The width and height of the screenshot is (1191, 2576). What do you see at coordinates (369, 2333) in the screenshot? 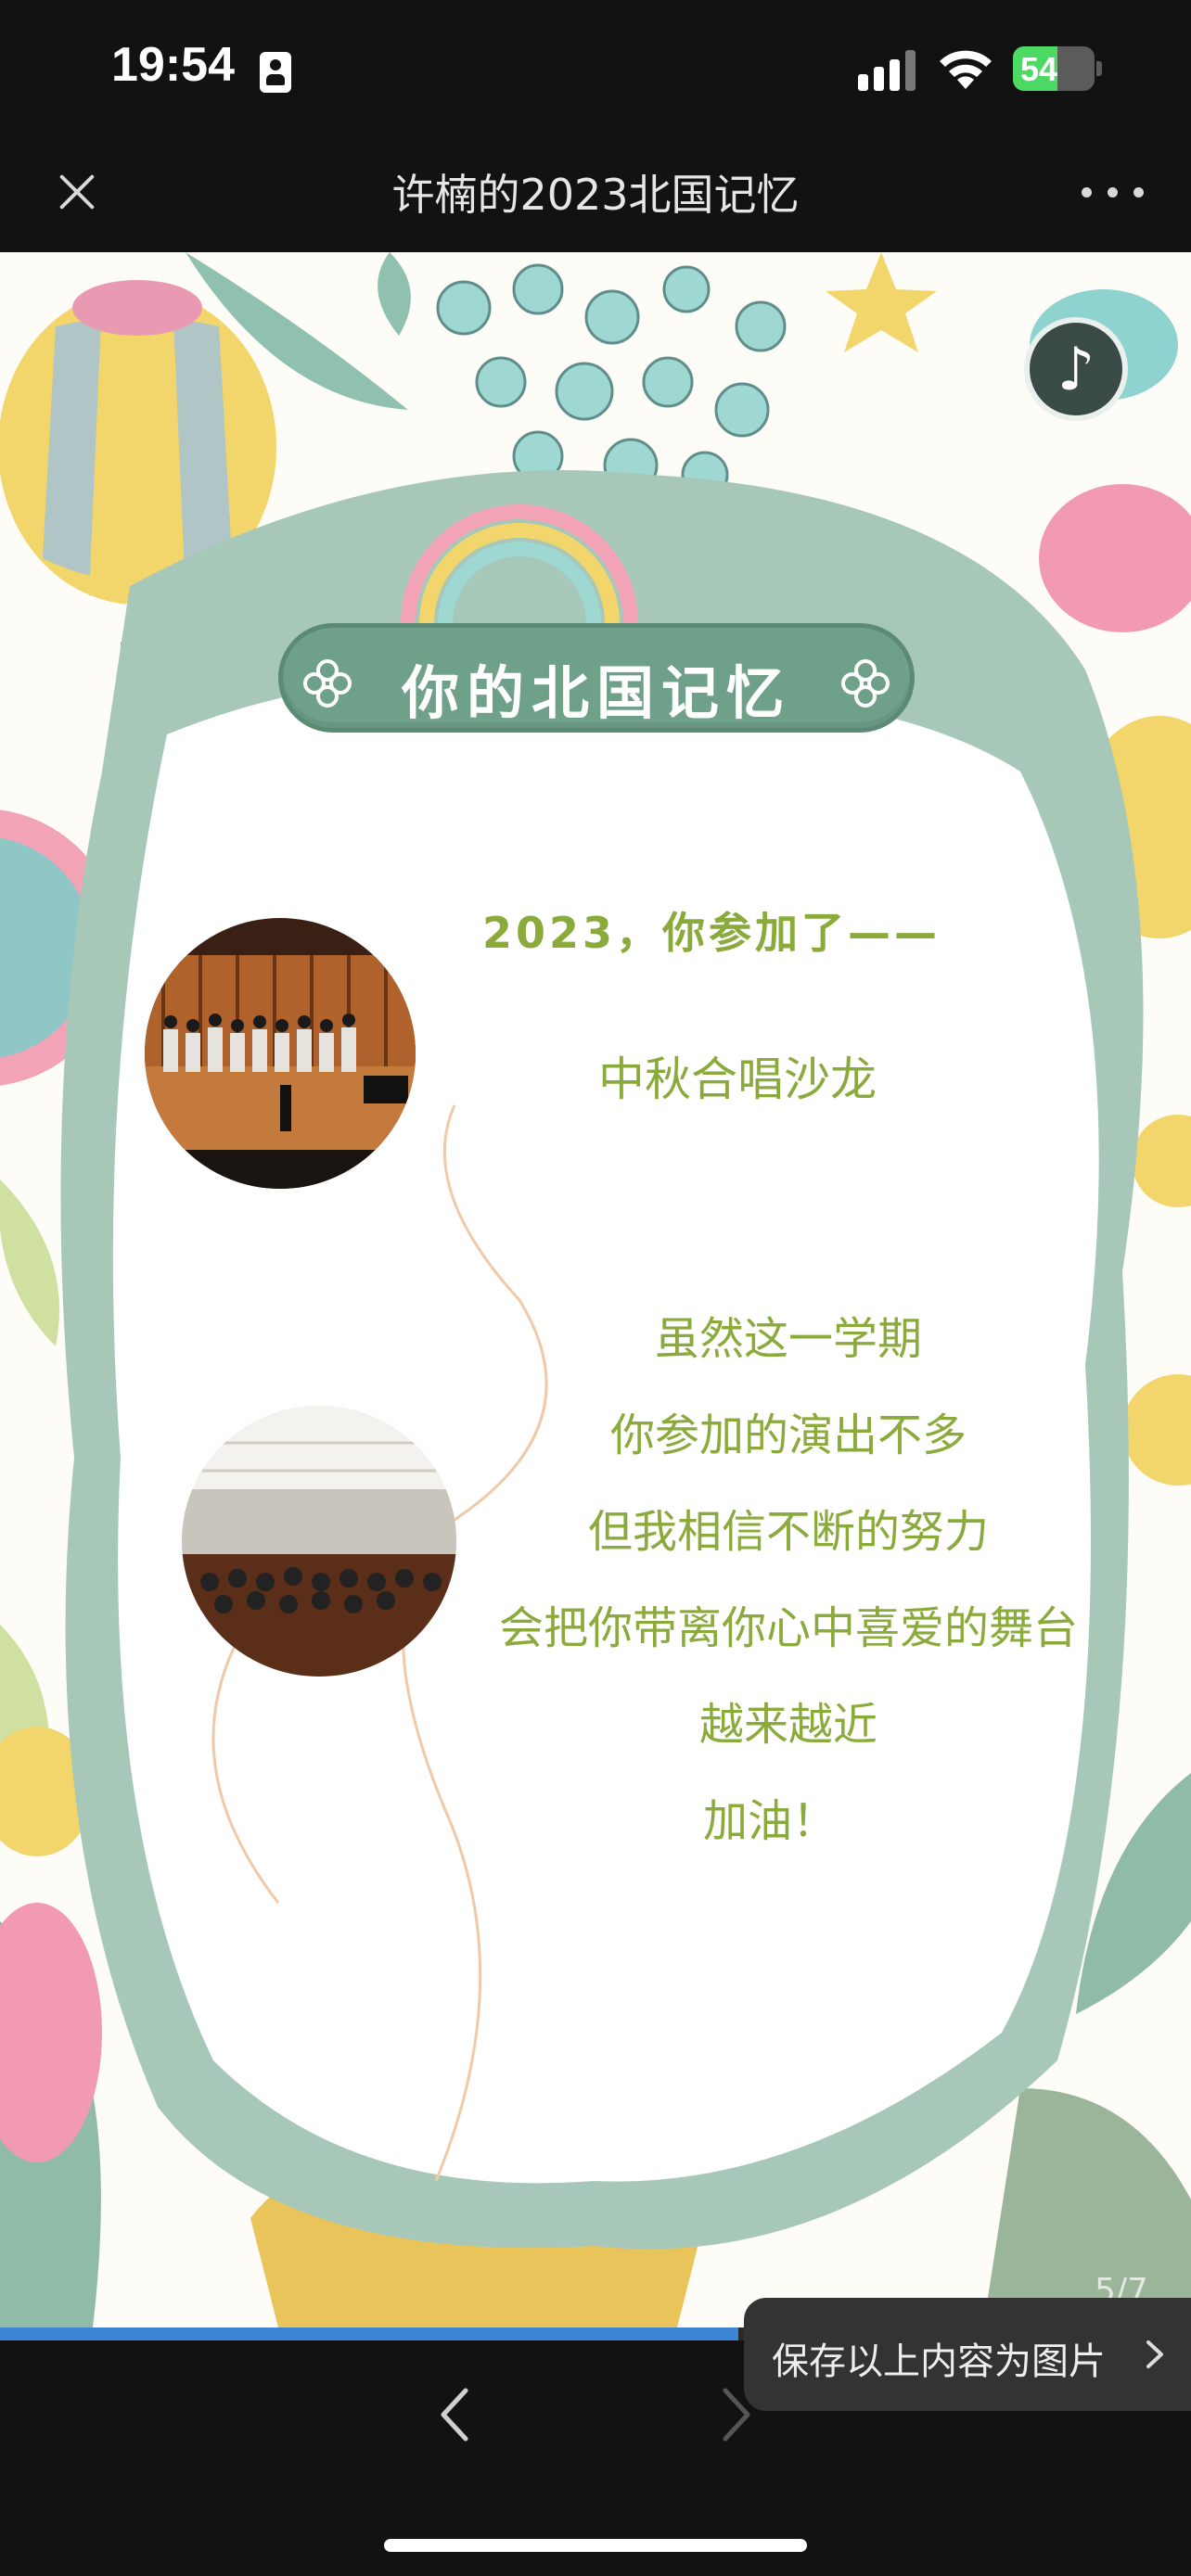
I see `progress-fill` at bounding box center [369, 2333].